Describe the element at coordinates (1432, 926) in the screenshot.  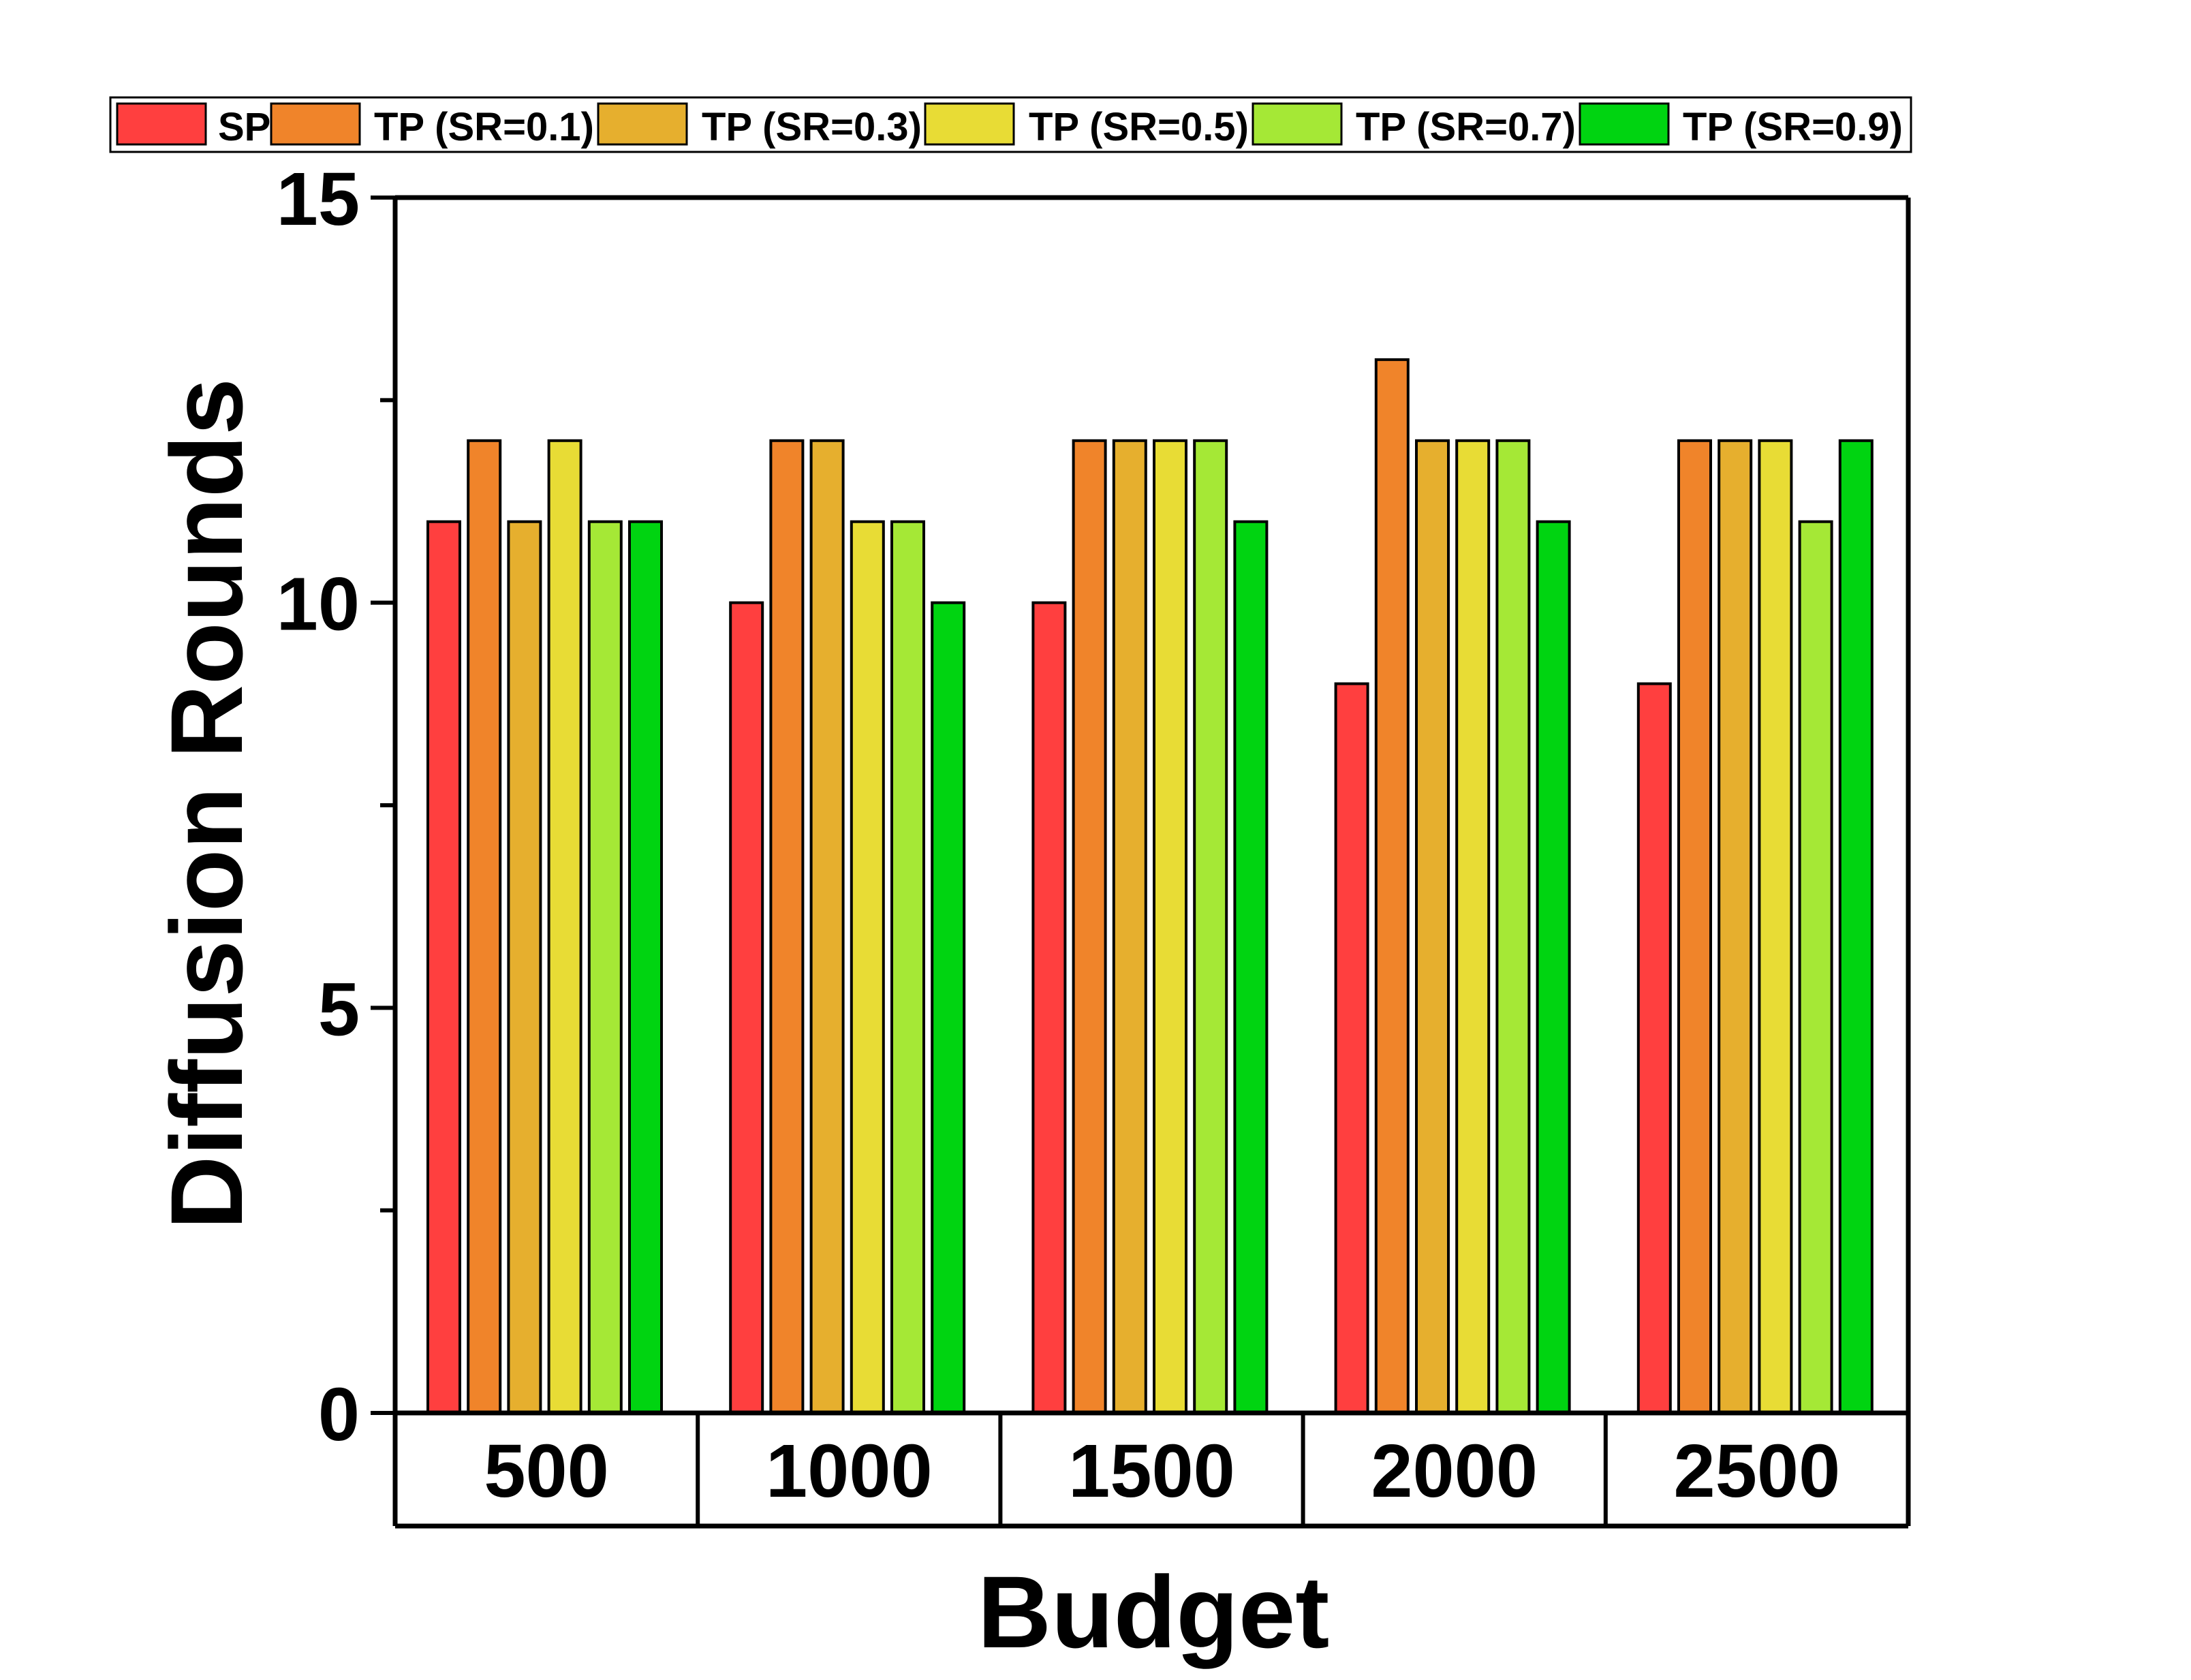
I see `bar-TP (SR=0.3)-2000` at that location.